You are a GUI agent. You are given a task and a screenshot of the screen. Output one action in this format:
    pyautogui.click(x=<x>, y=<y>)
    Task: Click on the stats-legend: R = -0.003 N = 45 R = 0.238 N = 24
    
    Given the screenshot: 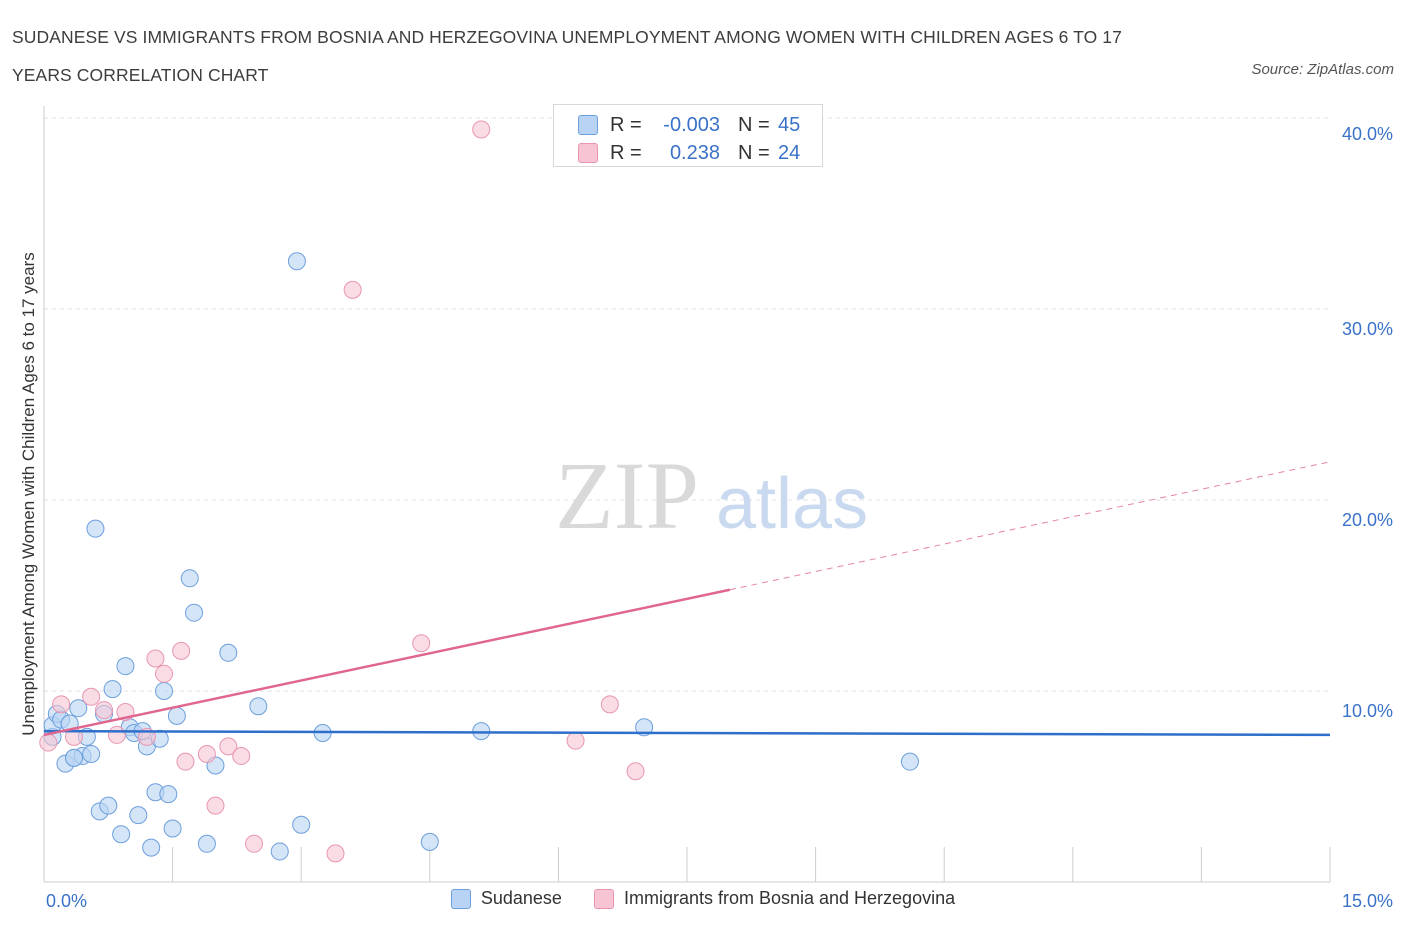 What is the action you would take?
    pyautogui.click(x=688, y=135)
    